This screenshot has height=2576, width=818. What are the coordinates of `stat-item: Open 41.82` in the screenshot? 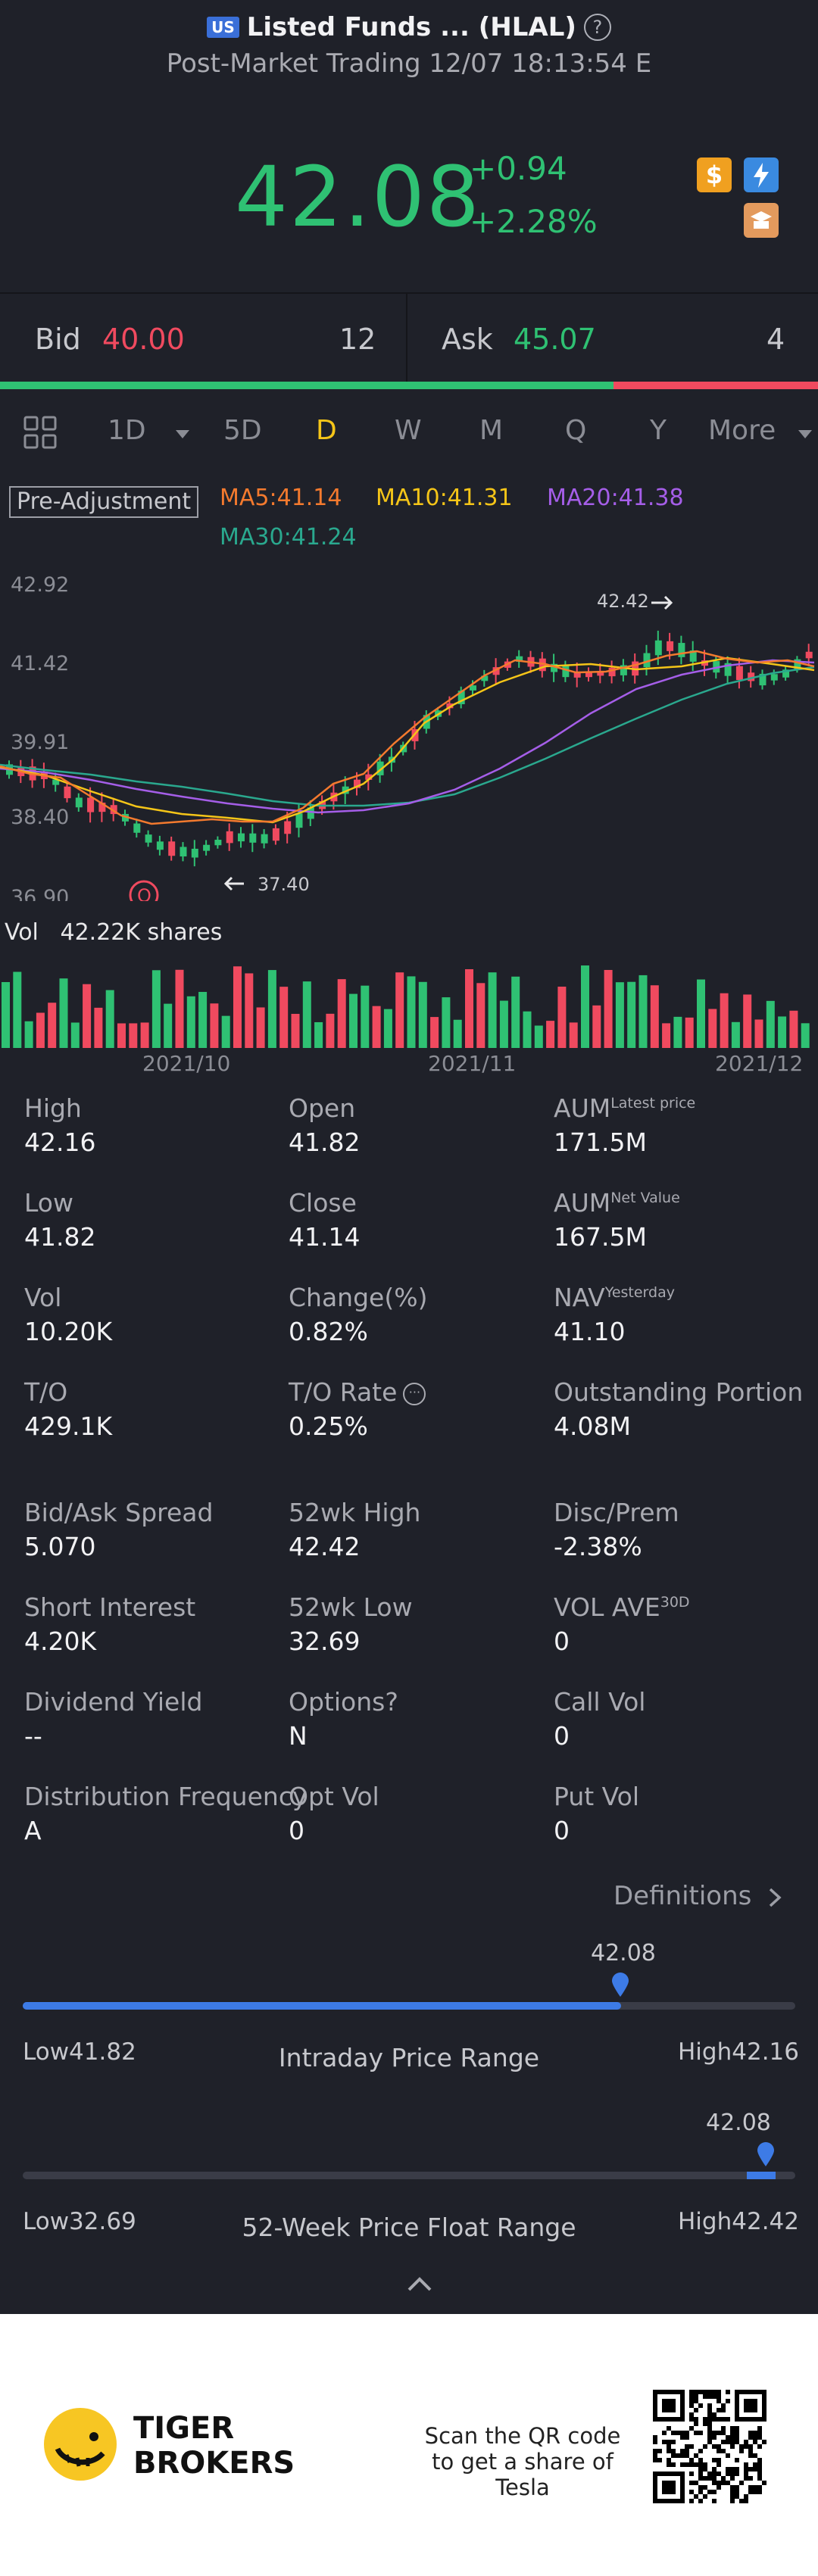 It's located at (418, 1125).